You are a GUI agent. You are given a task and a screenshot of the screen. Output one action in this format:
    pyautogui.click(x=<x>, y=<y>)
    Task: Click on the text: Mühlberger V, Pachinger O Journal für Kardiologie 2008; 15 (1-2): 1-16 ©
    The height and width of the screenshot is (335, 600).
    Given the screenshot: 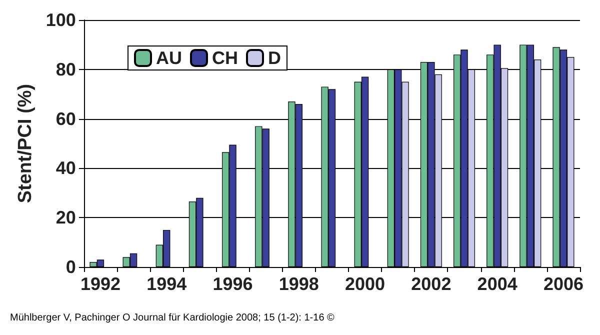 What is the action you would take?
    pyautogui.click(x=173, y=318)
    